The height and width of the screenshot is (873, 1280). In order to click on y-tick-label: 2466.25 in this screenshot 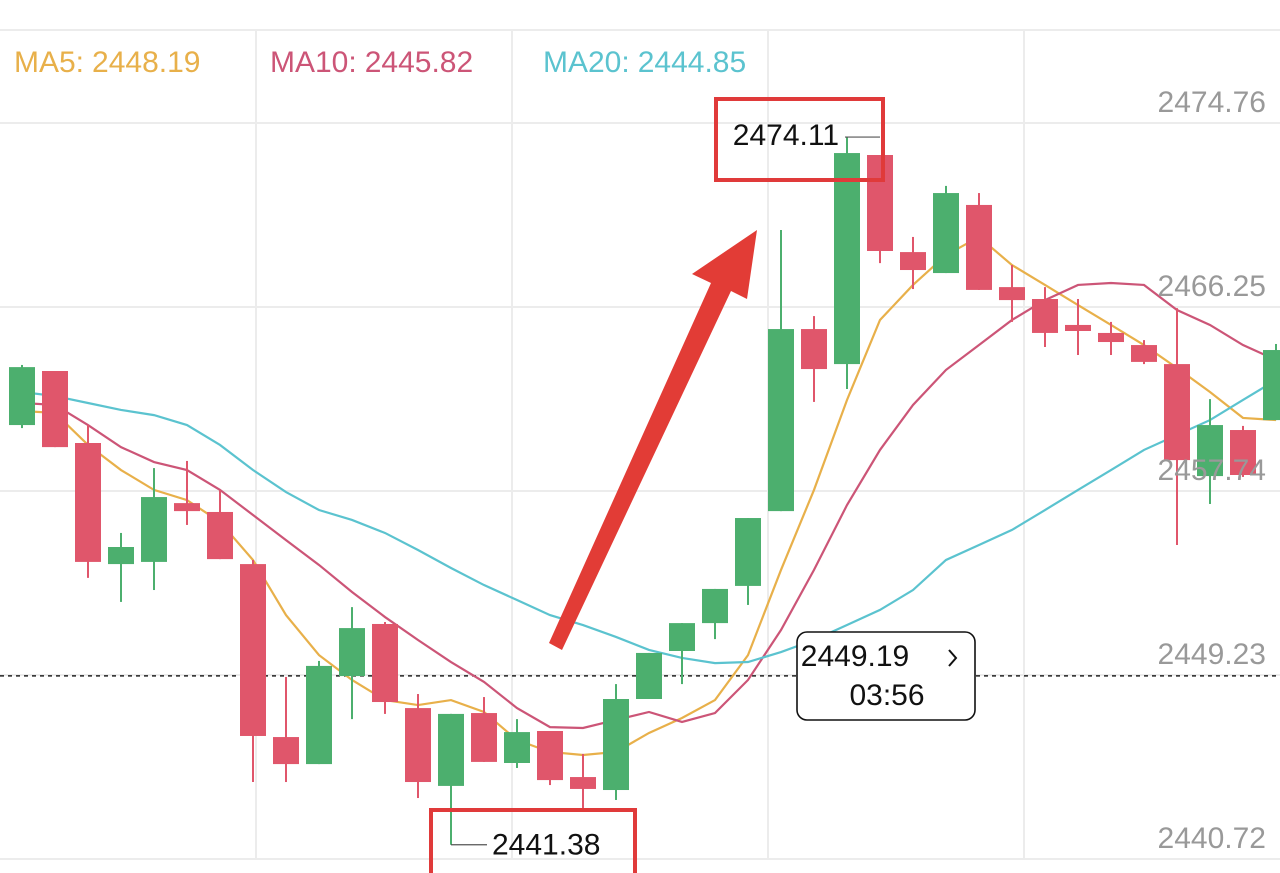, I will do `click(1212, 286)`.